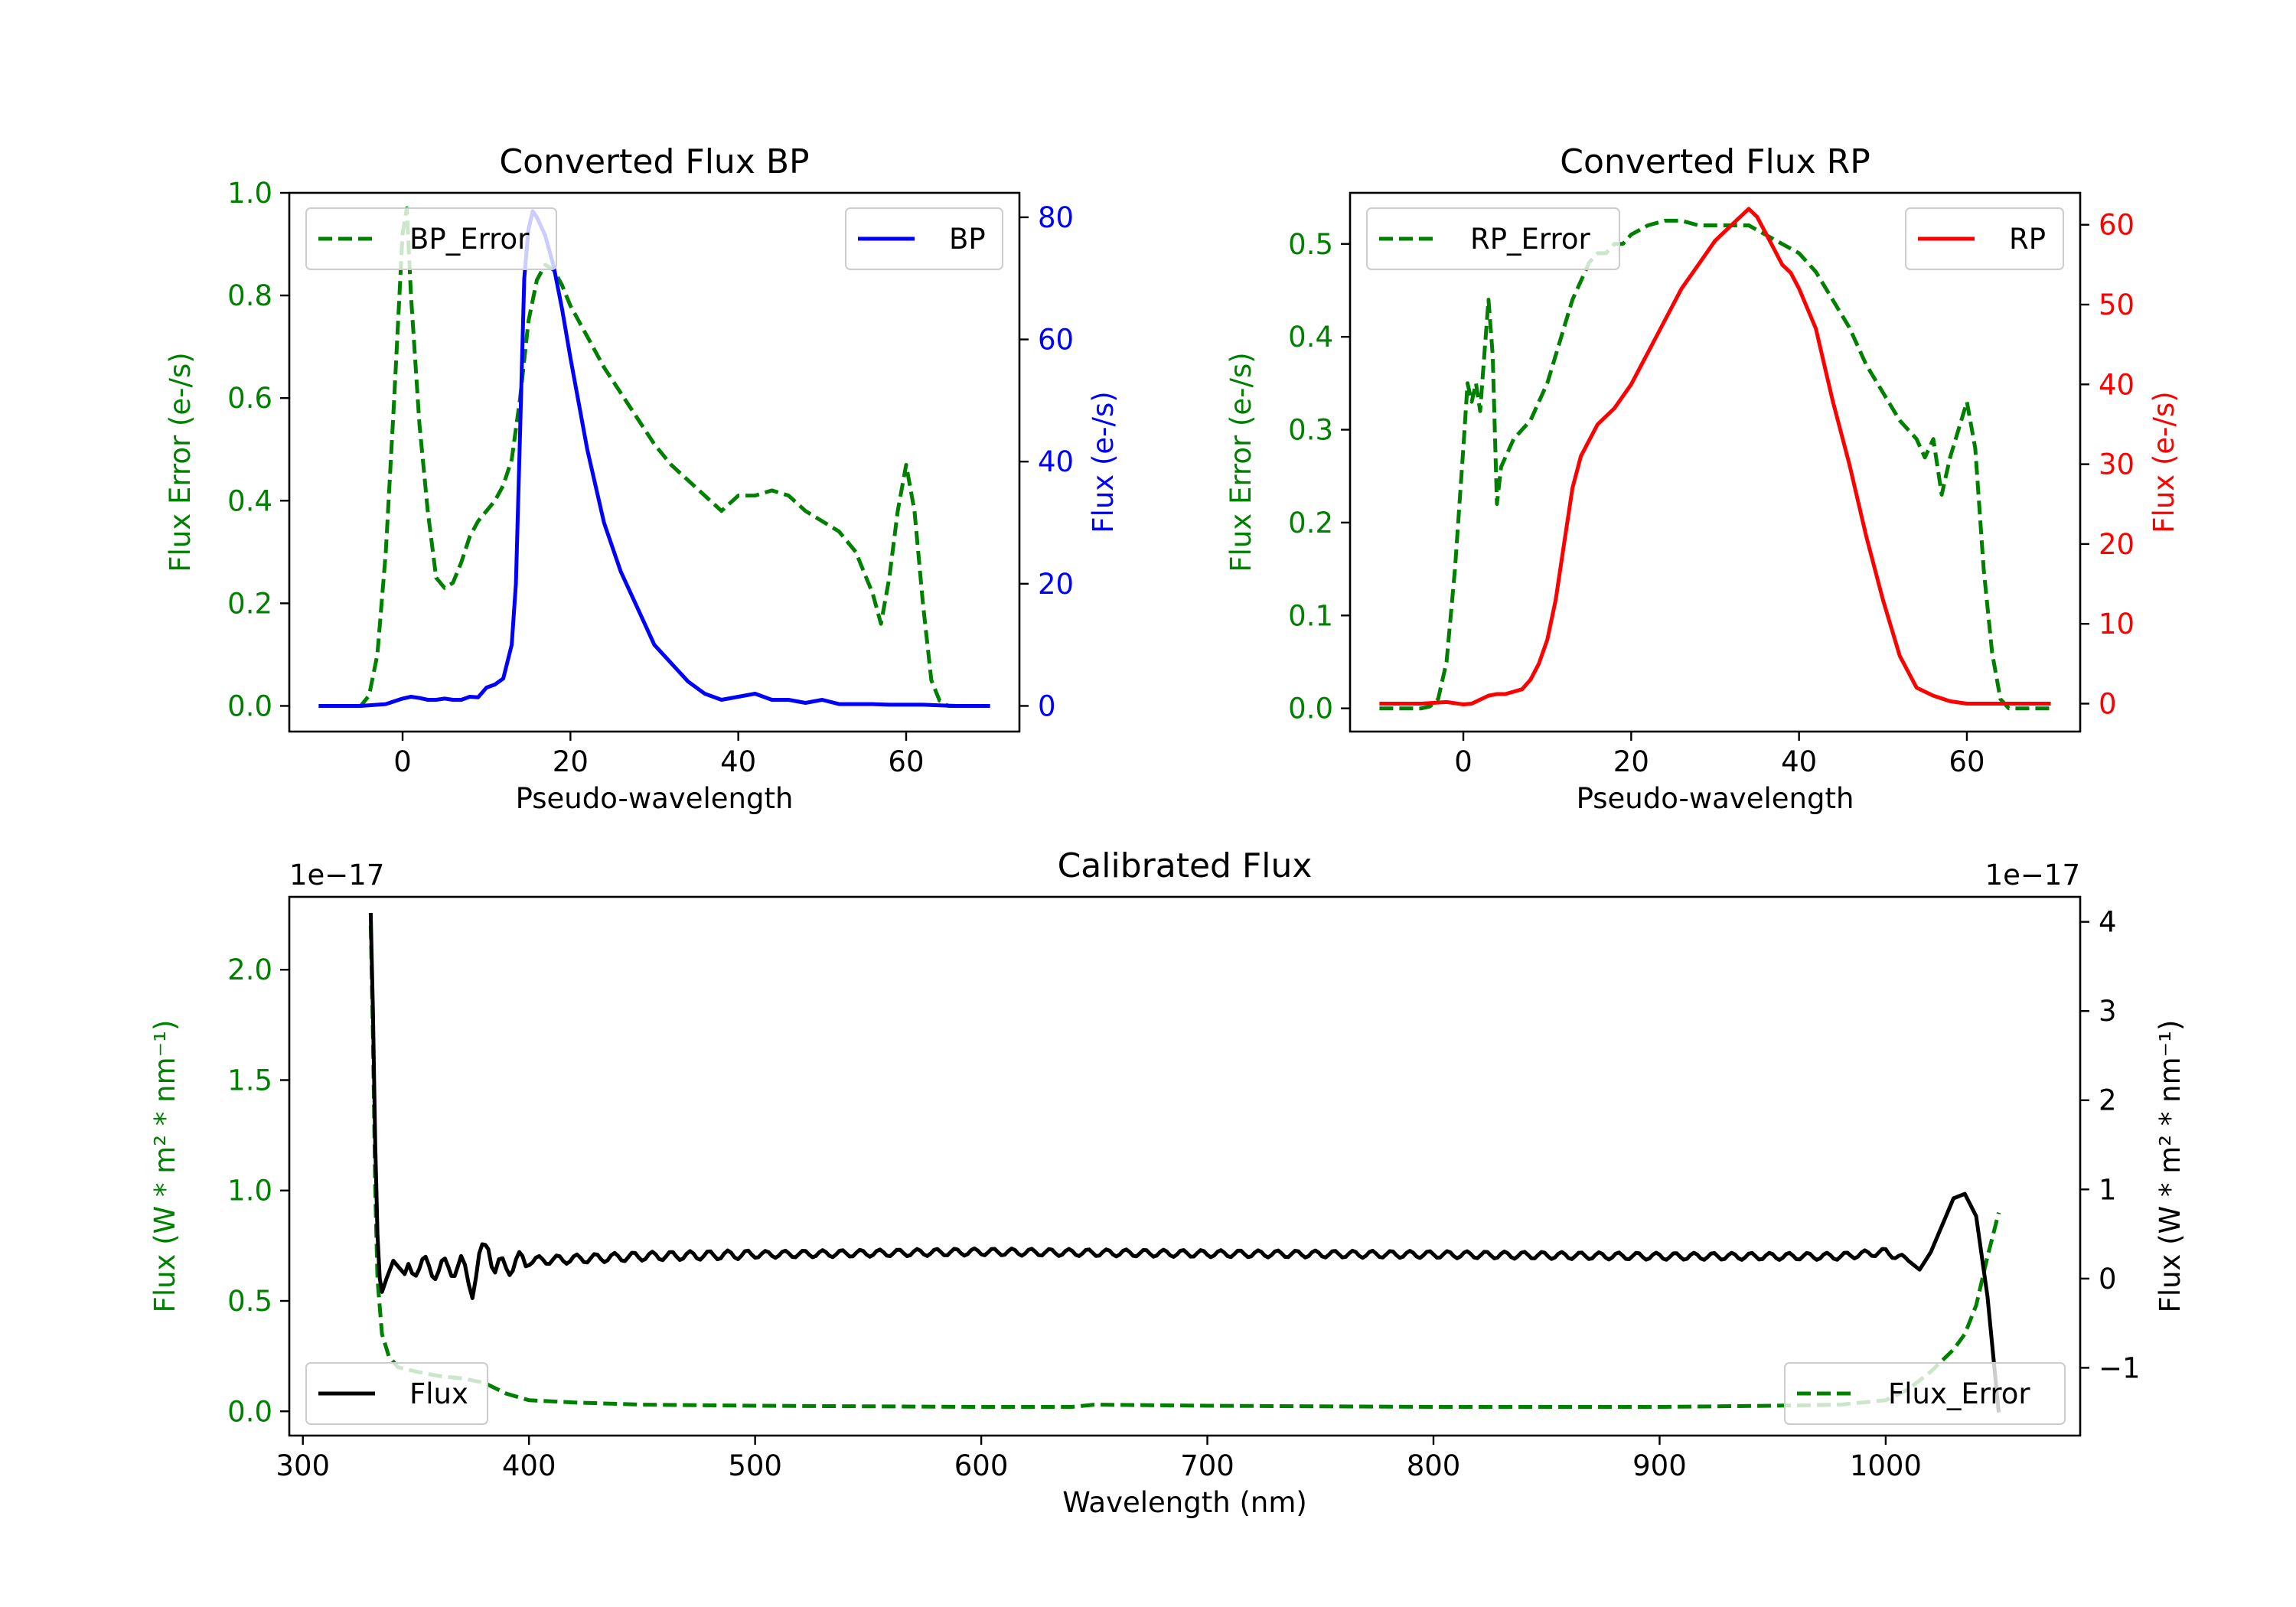  I want to click on series-line-bp-error, so click(654, 457).